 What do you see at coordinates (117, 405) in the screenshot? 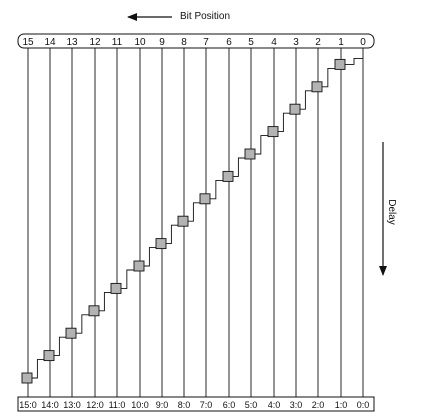
I see `output-label: 11:0` at bounding box center [117, 405].